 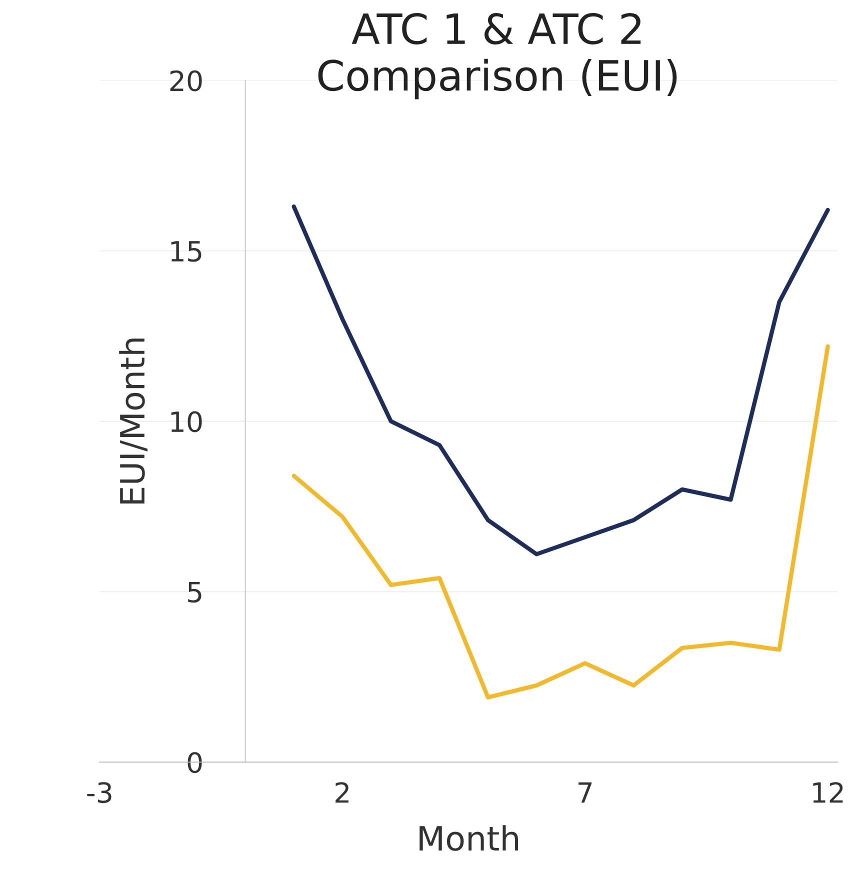 What do you see at coordinates (497, 56) in the screenshot?
I see `chart-title: ATC 1 & ATC 2 Comparison (EUI)` at bounding box center [497, 56].